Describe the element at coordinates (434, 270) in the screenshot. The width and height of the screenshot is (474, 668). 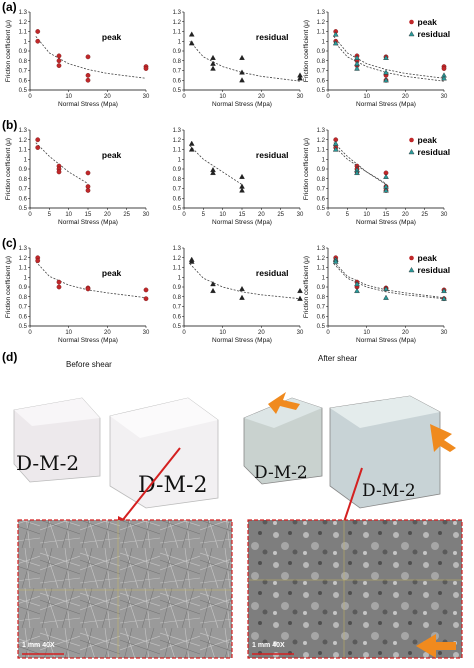
I see `legend-label-residual: residual` at that location.